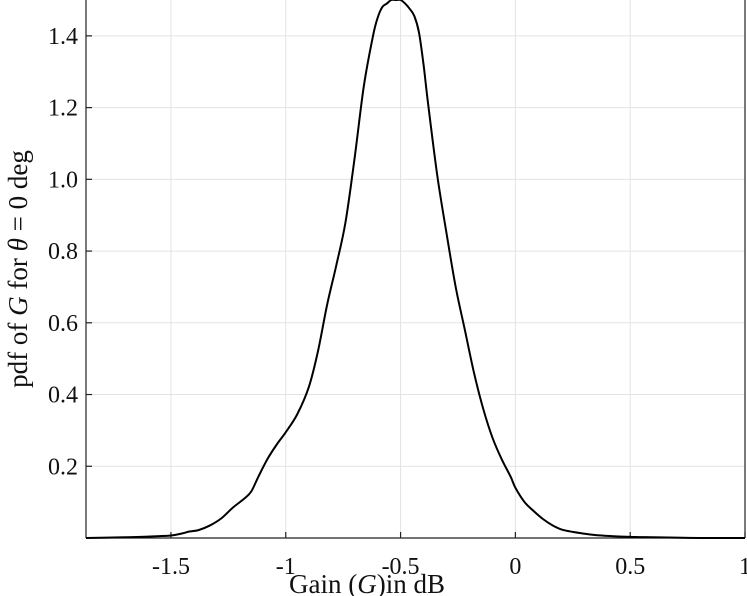  I want to click on y-tick-label: 0.6, so click(63, 324).